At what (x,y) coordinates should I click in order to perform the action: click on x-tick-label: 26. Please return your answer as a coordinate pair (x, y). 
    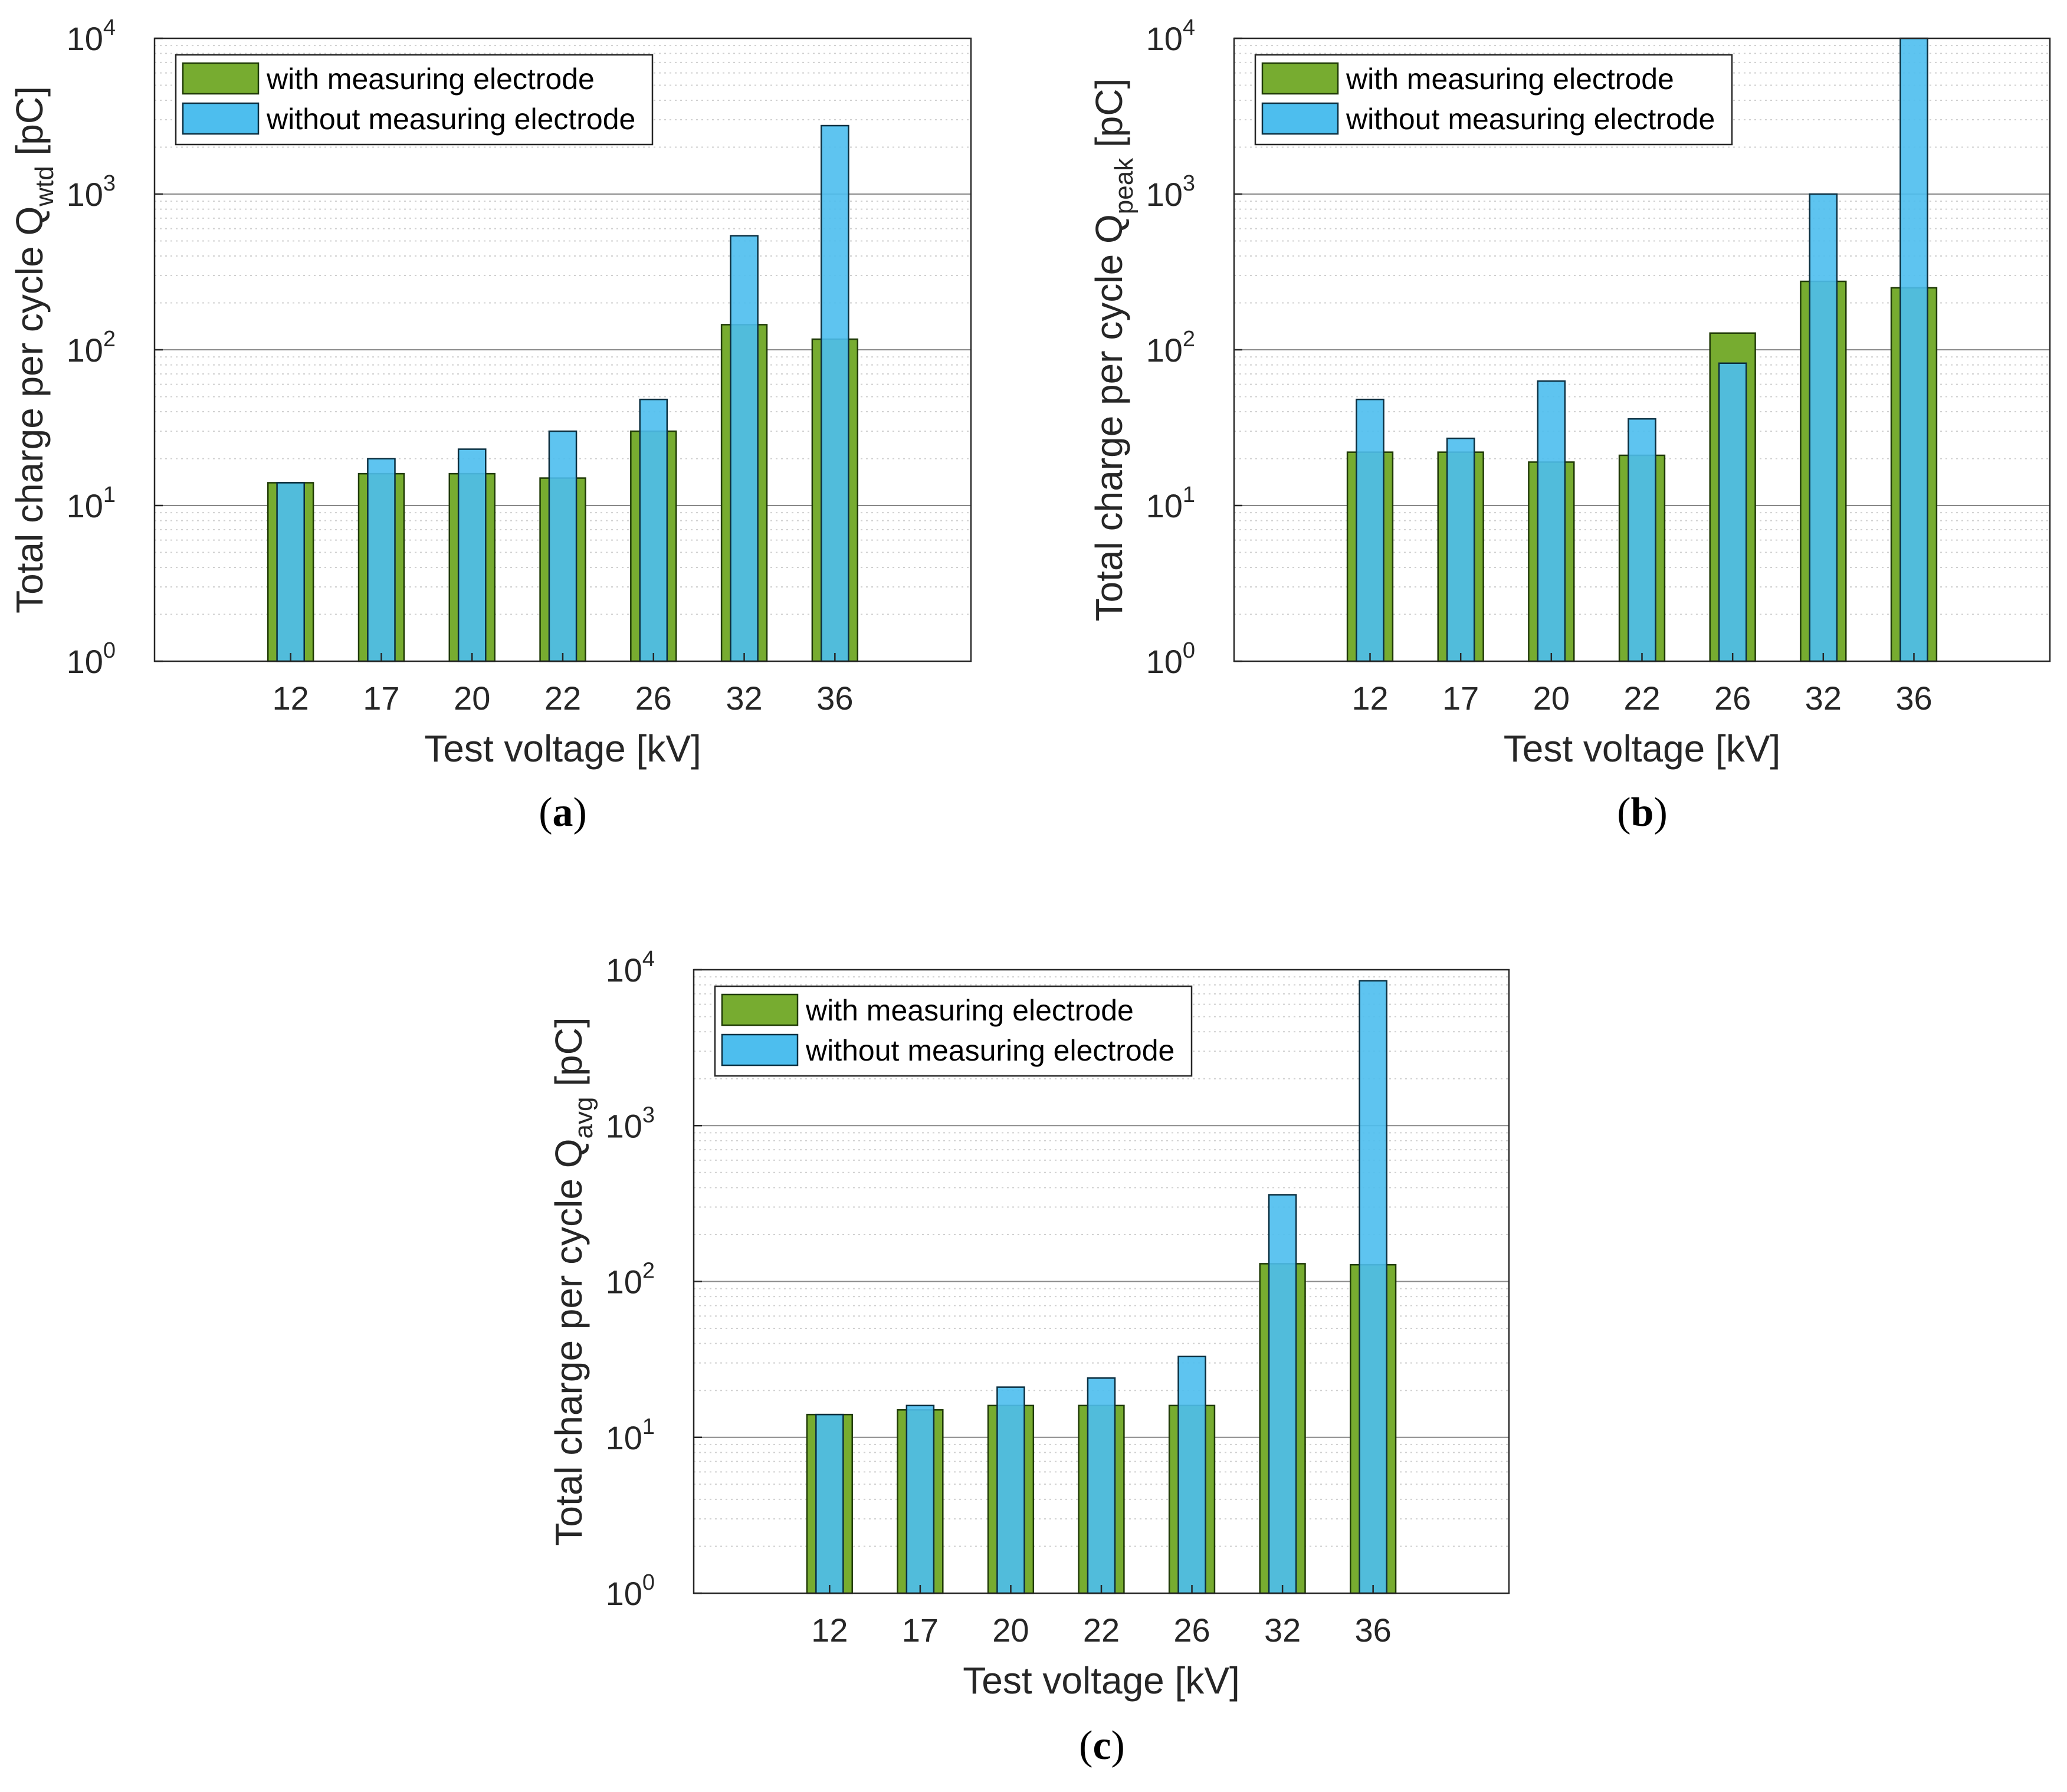
    Looking at the image, I should click on (1191, 1630).